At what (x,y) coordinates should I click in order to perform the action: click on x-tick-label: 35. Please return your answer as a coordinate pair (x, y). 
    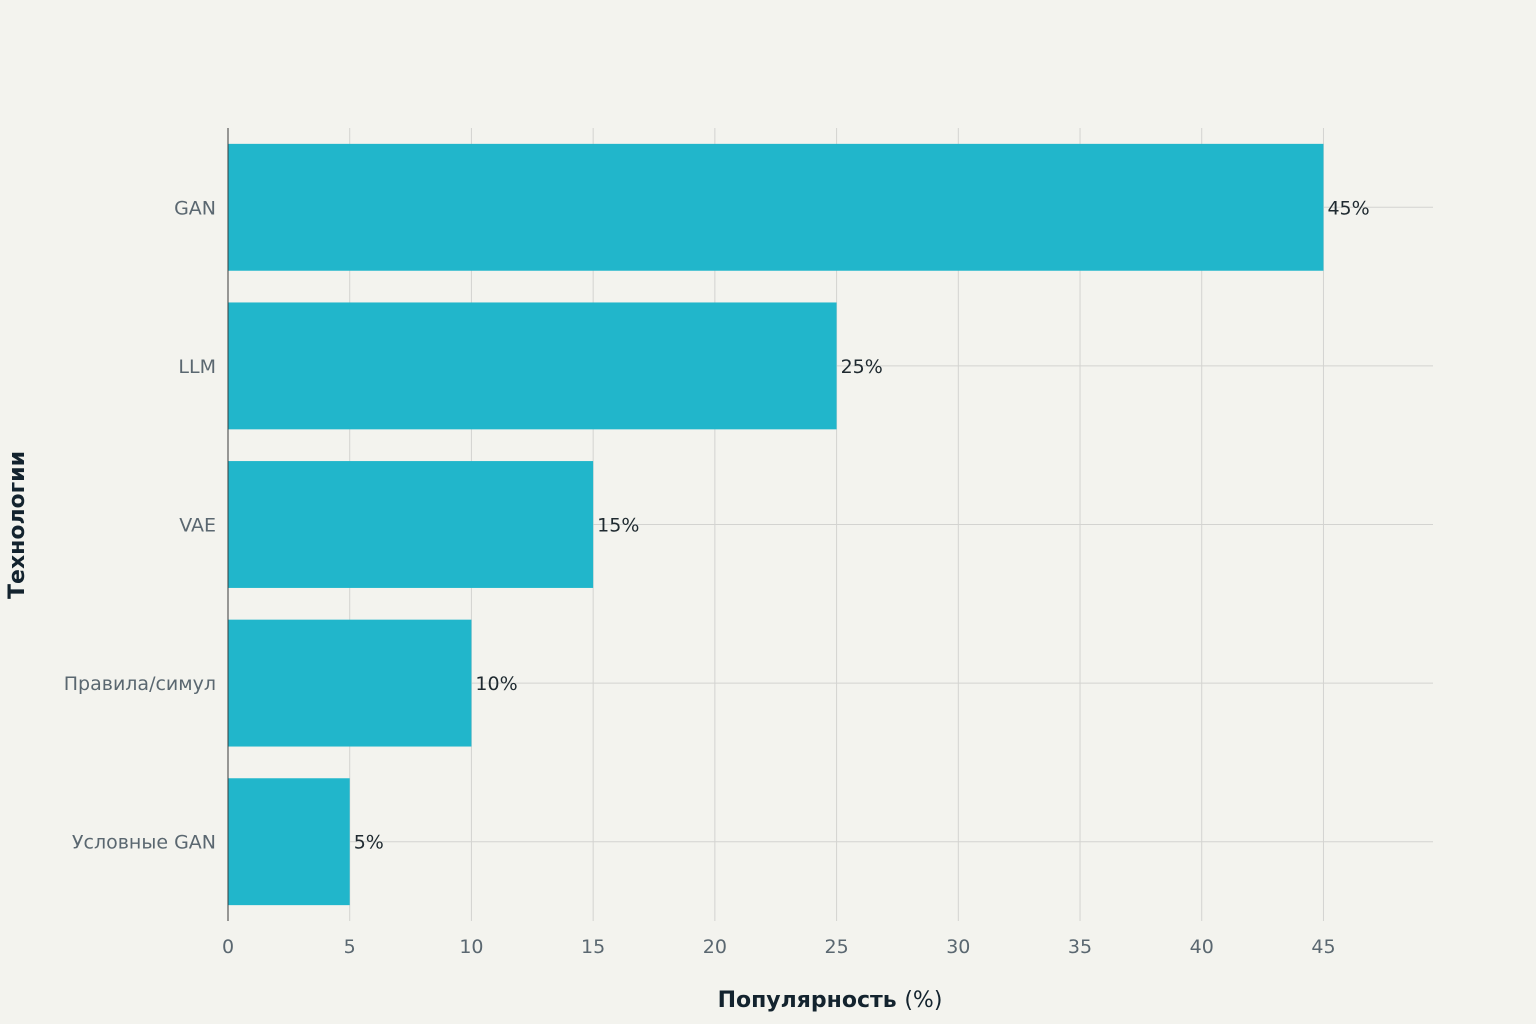
    Looking at the image, I should click on (1080, 947).